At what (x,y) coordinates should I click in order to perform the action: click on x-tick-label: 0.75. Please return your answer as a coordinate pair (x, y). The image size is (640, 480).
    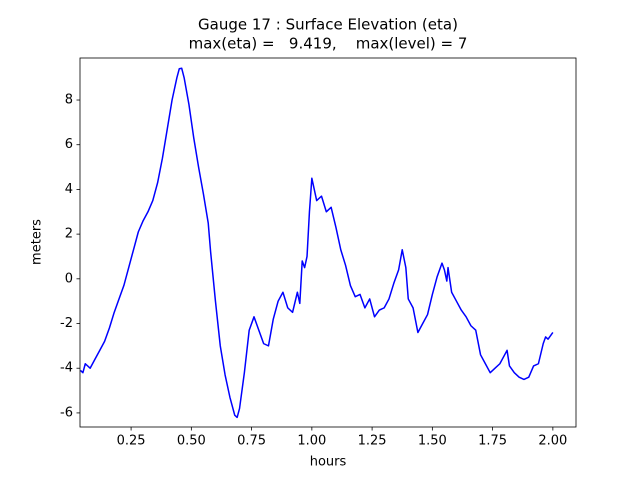
    Looking at the image, I should click on (251, 441).